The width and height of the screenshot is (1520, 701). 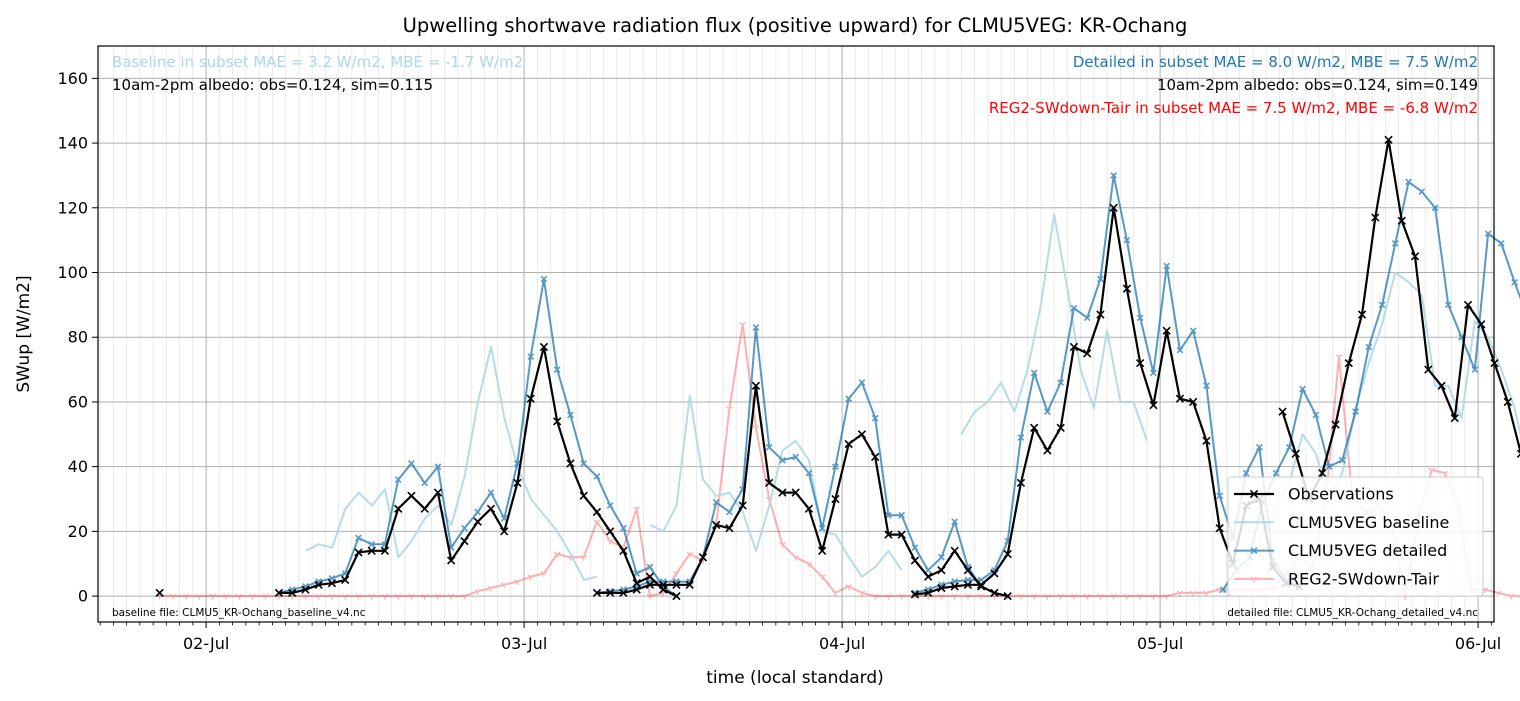 I want to click on legend-box, so click(x=1355, y=536).